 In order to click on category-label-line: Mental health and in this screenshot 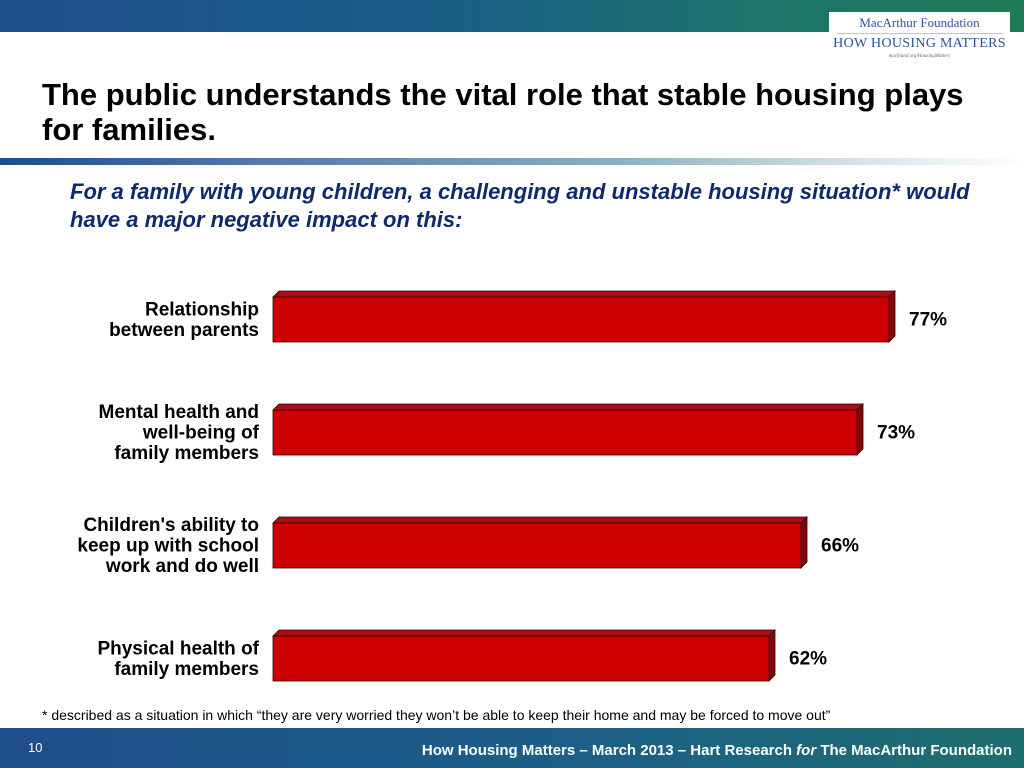, I will do `click(179, 412)`.